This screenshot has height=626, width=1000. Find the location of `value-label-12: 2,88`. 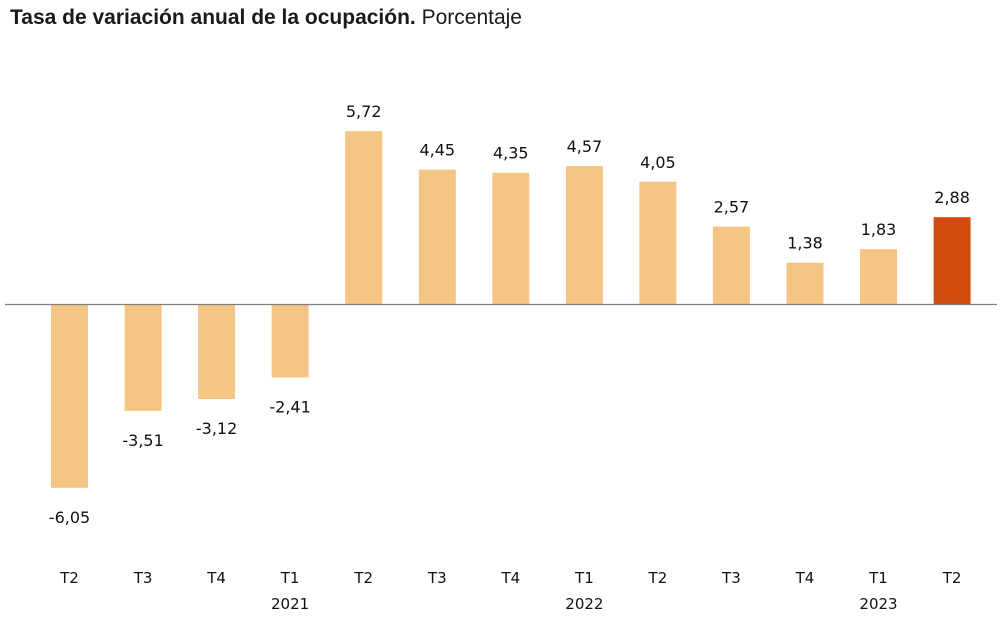

value-label-12: 2,88 is located at coordinates (952, 197).